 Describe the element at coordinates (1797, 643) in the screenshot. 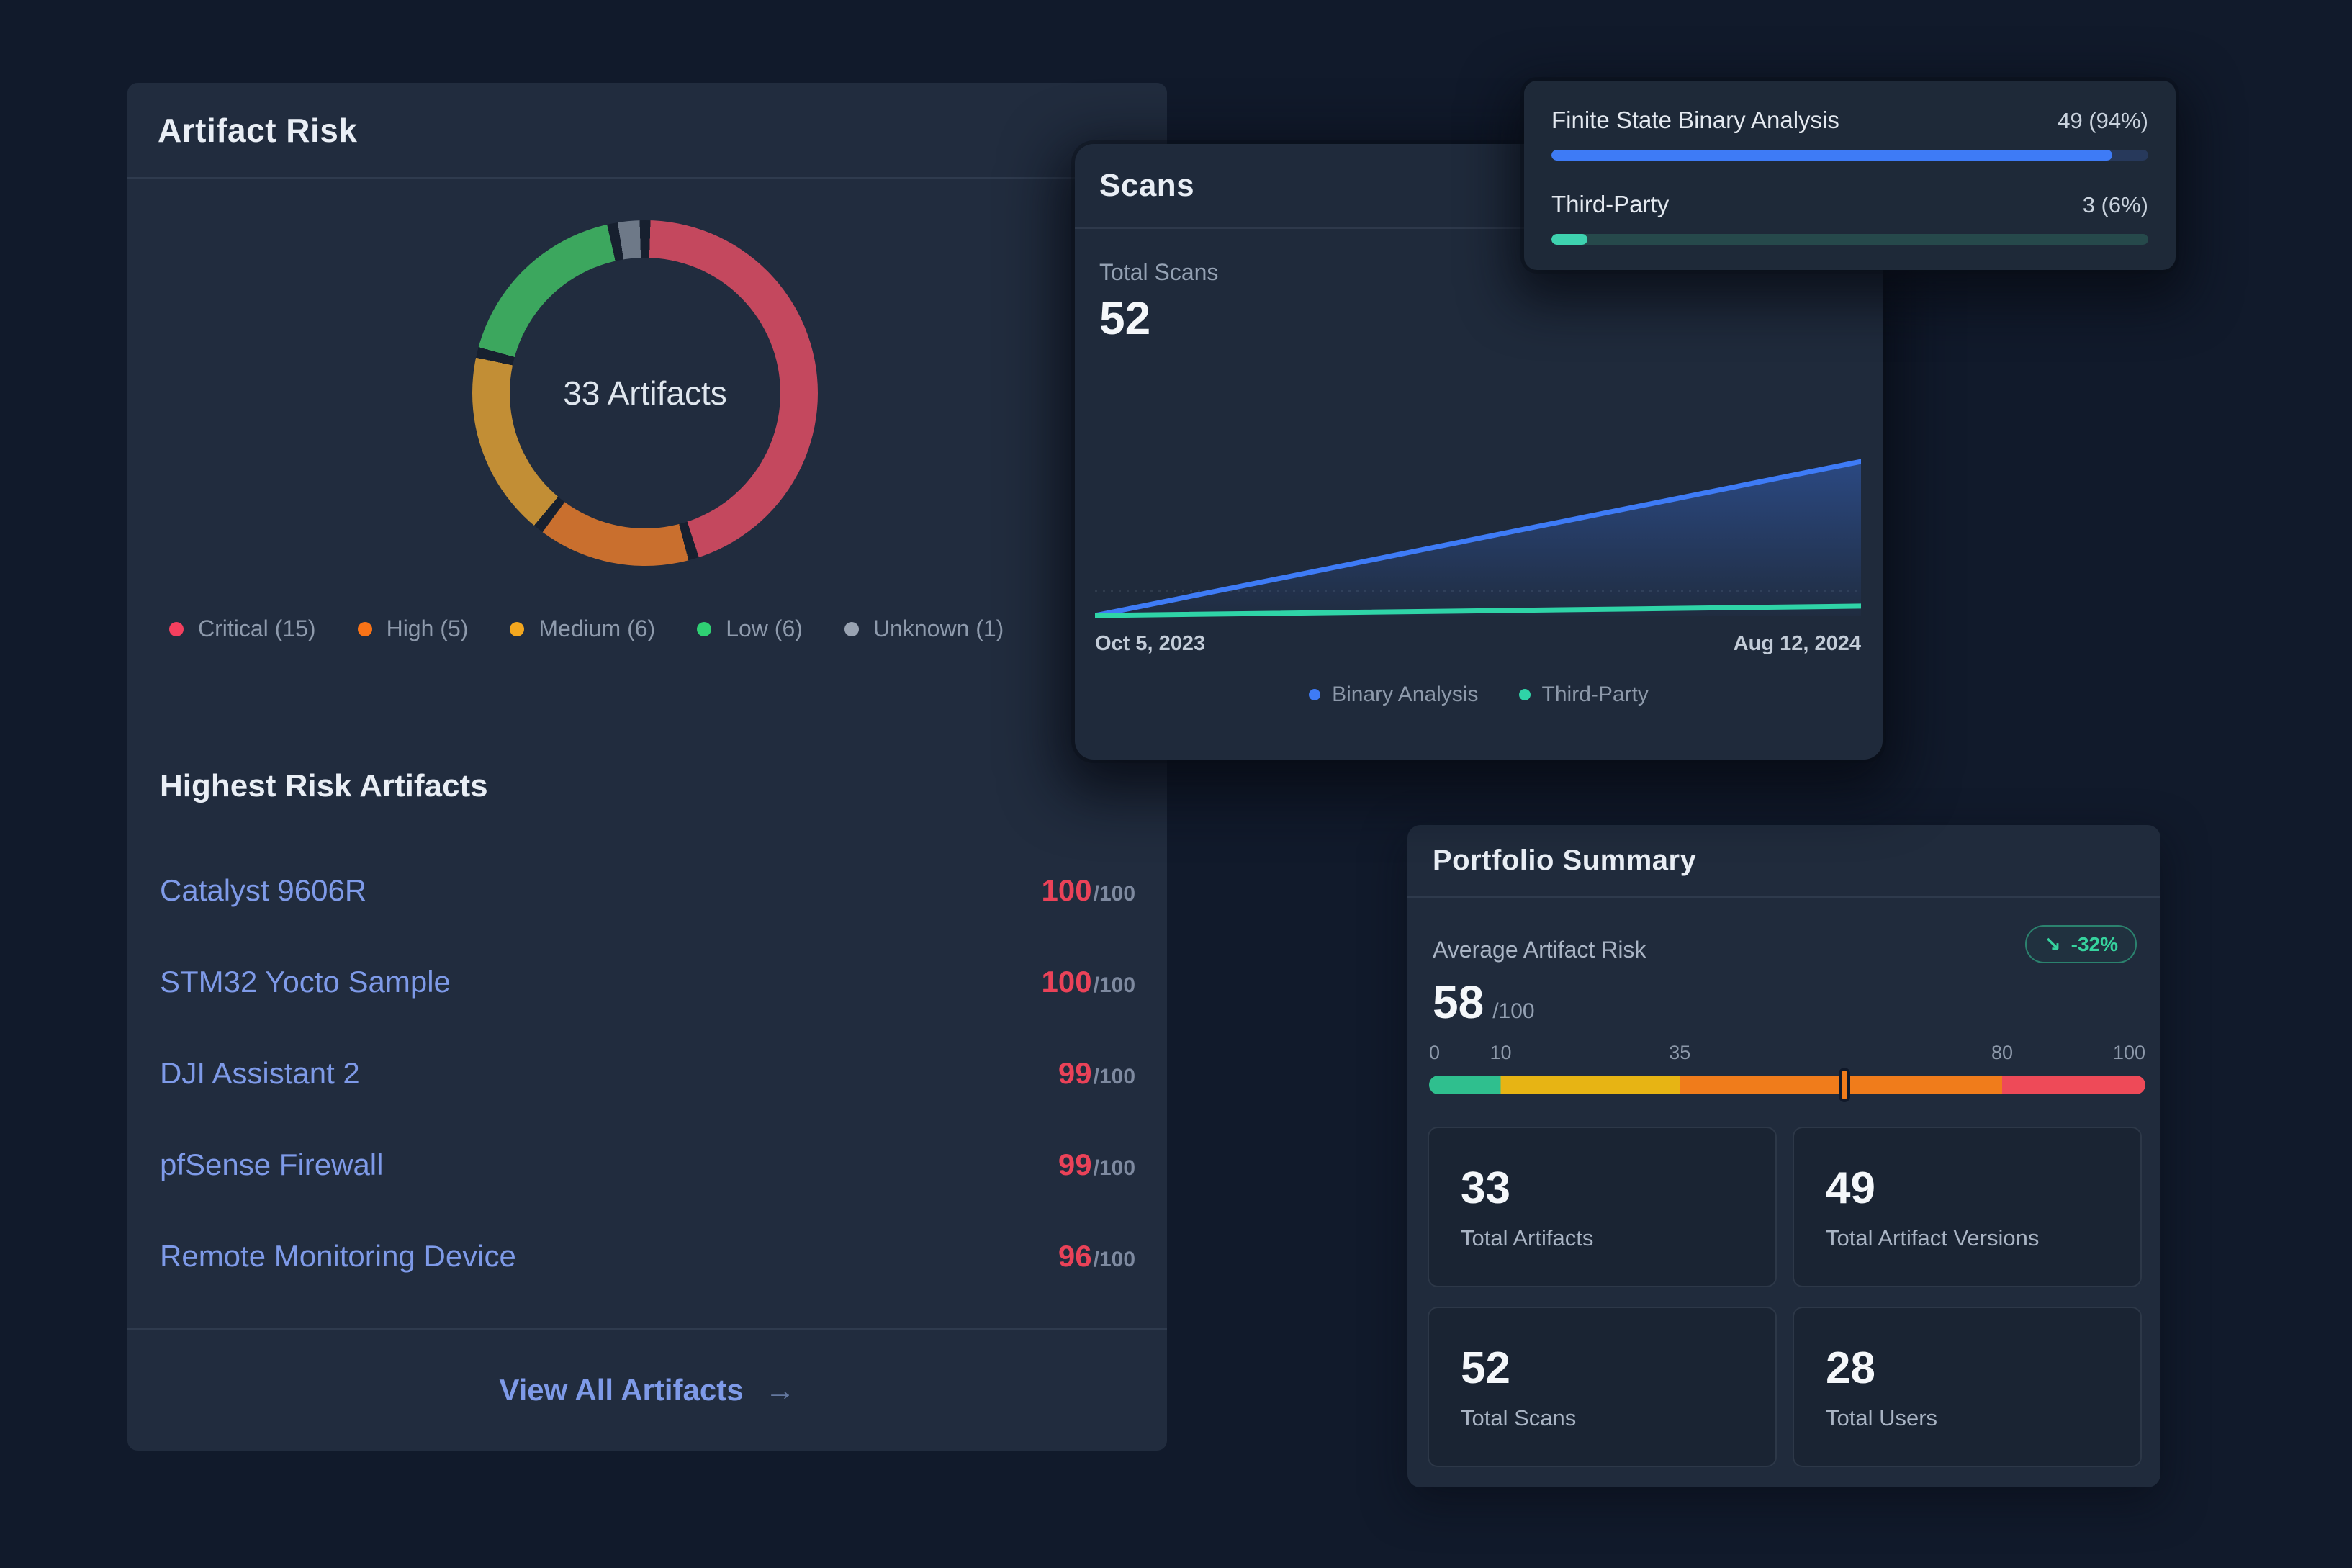

I see `x-axis-end-label: Aug 12, 2024` at that location.